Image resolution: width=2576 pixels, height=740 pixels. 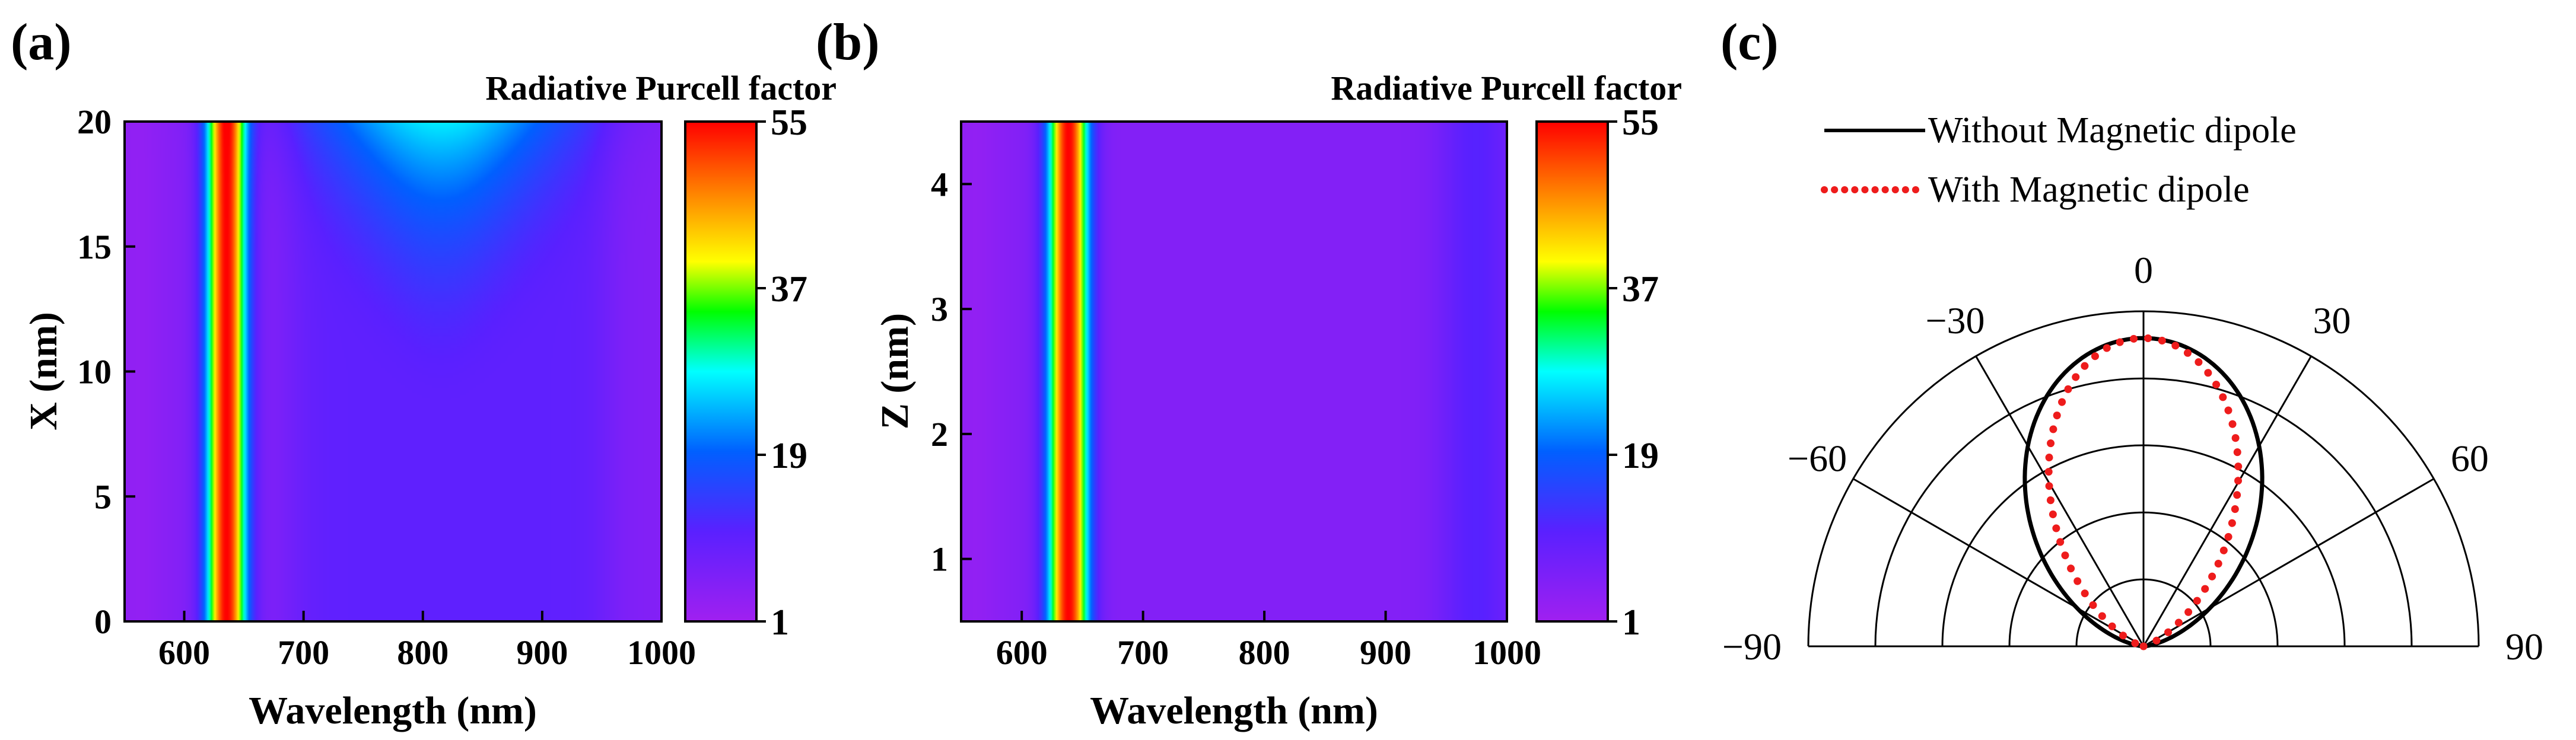 I want to click on y-tick-label: 2, so click(x=939, y=434).